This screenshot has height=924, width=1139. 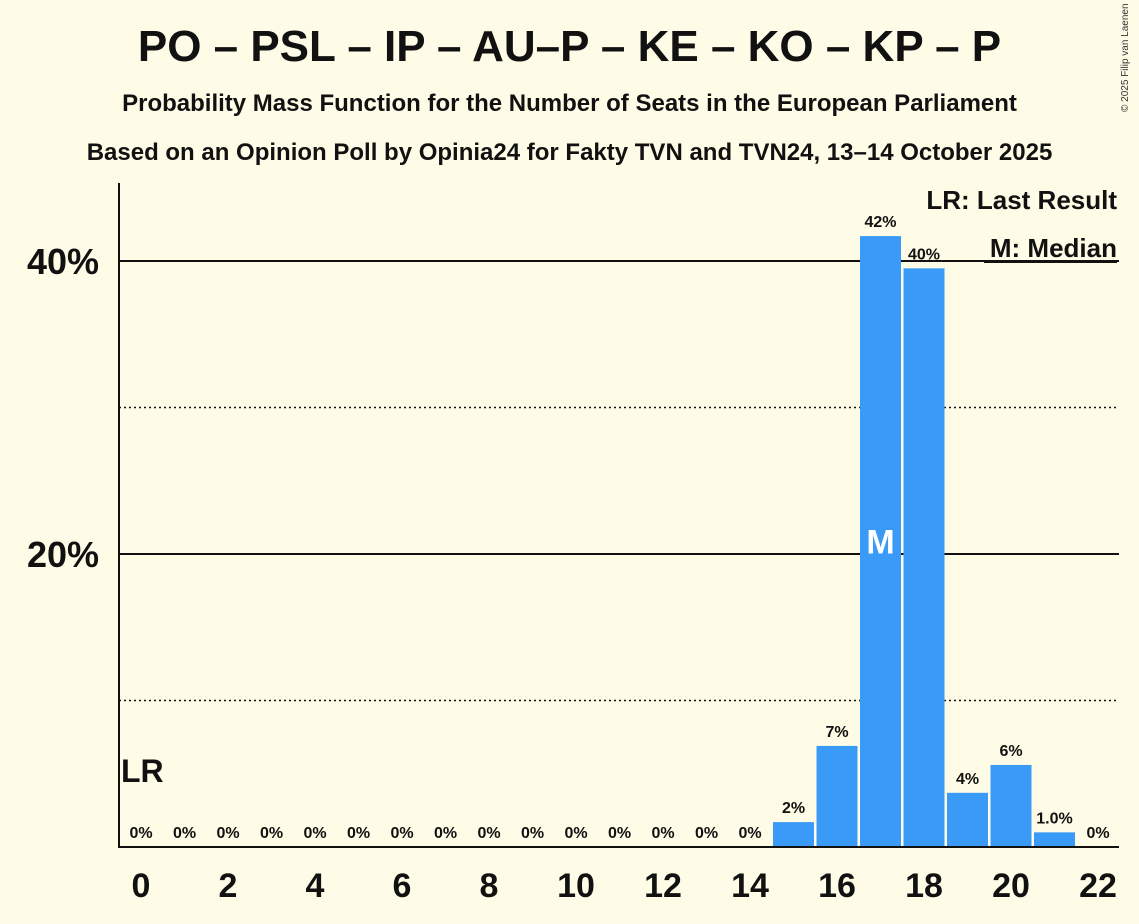 I want to click on data-label-seats-16: 7%, so click(x=836, y=732).